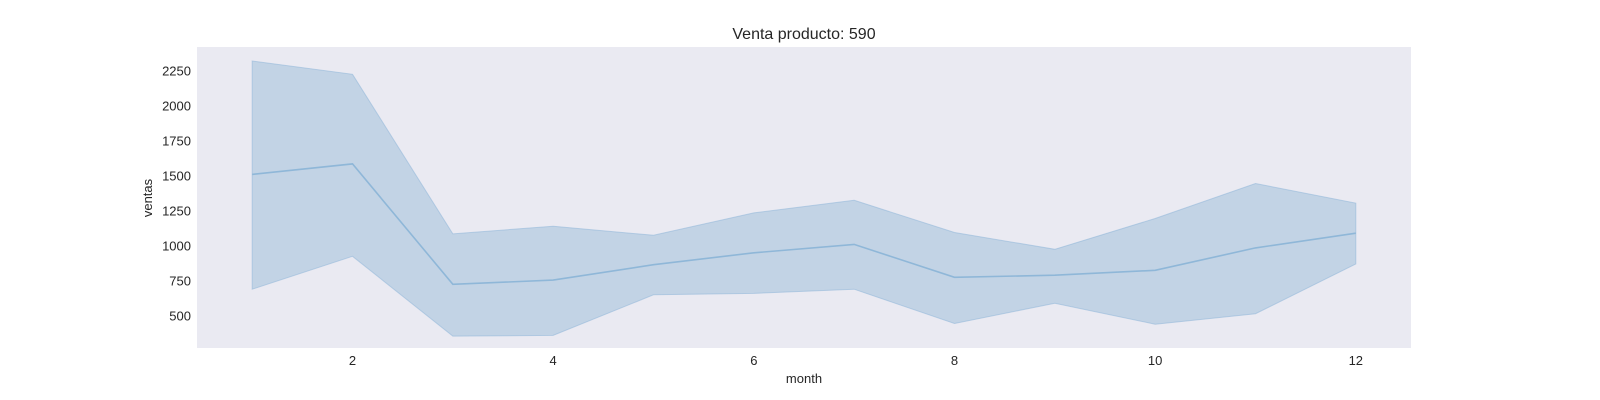 The width and height of the screenshot is (1600, 400). Describe the element at coordinates (176, 105) in the screenshot. I see `y-tick-label: 2000` at that location.